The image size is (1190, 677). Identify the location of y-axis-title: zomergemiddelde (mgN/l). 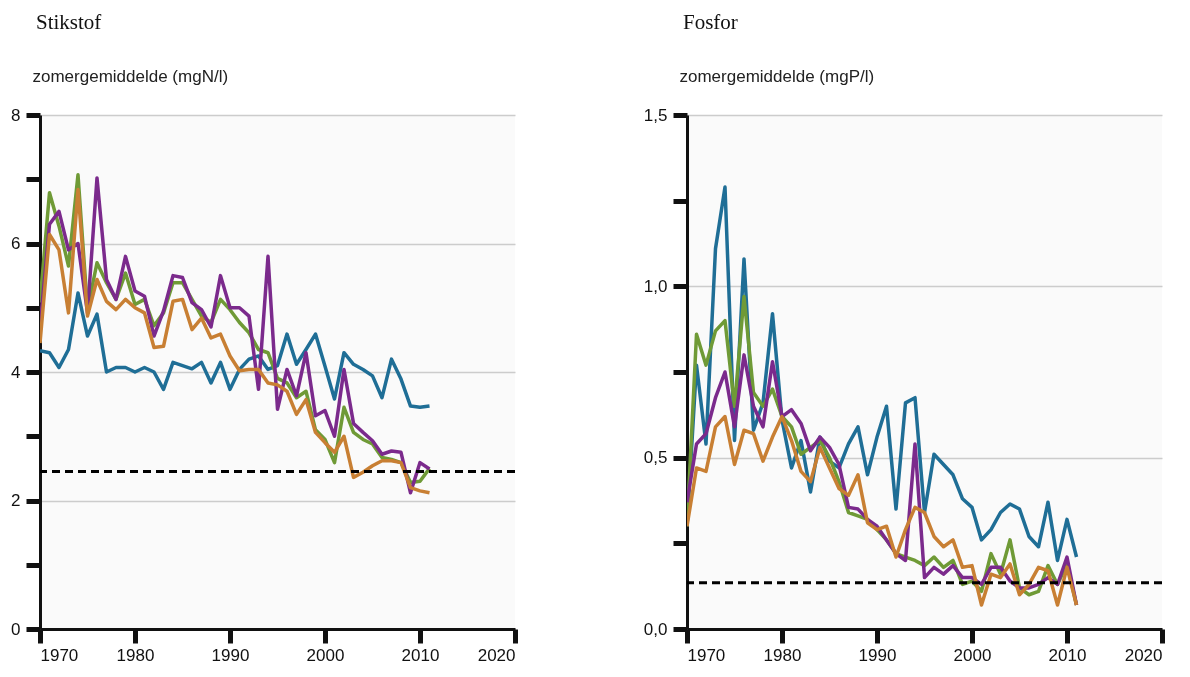
(130, 76).